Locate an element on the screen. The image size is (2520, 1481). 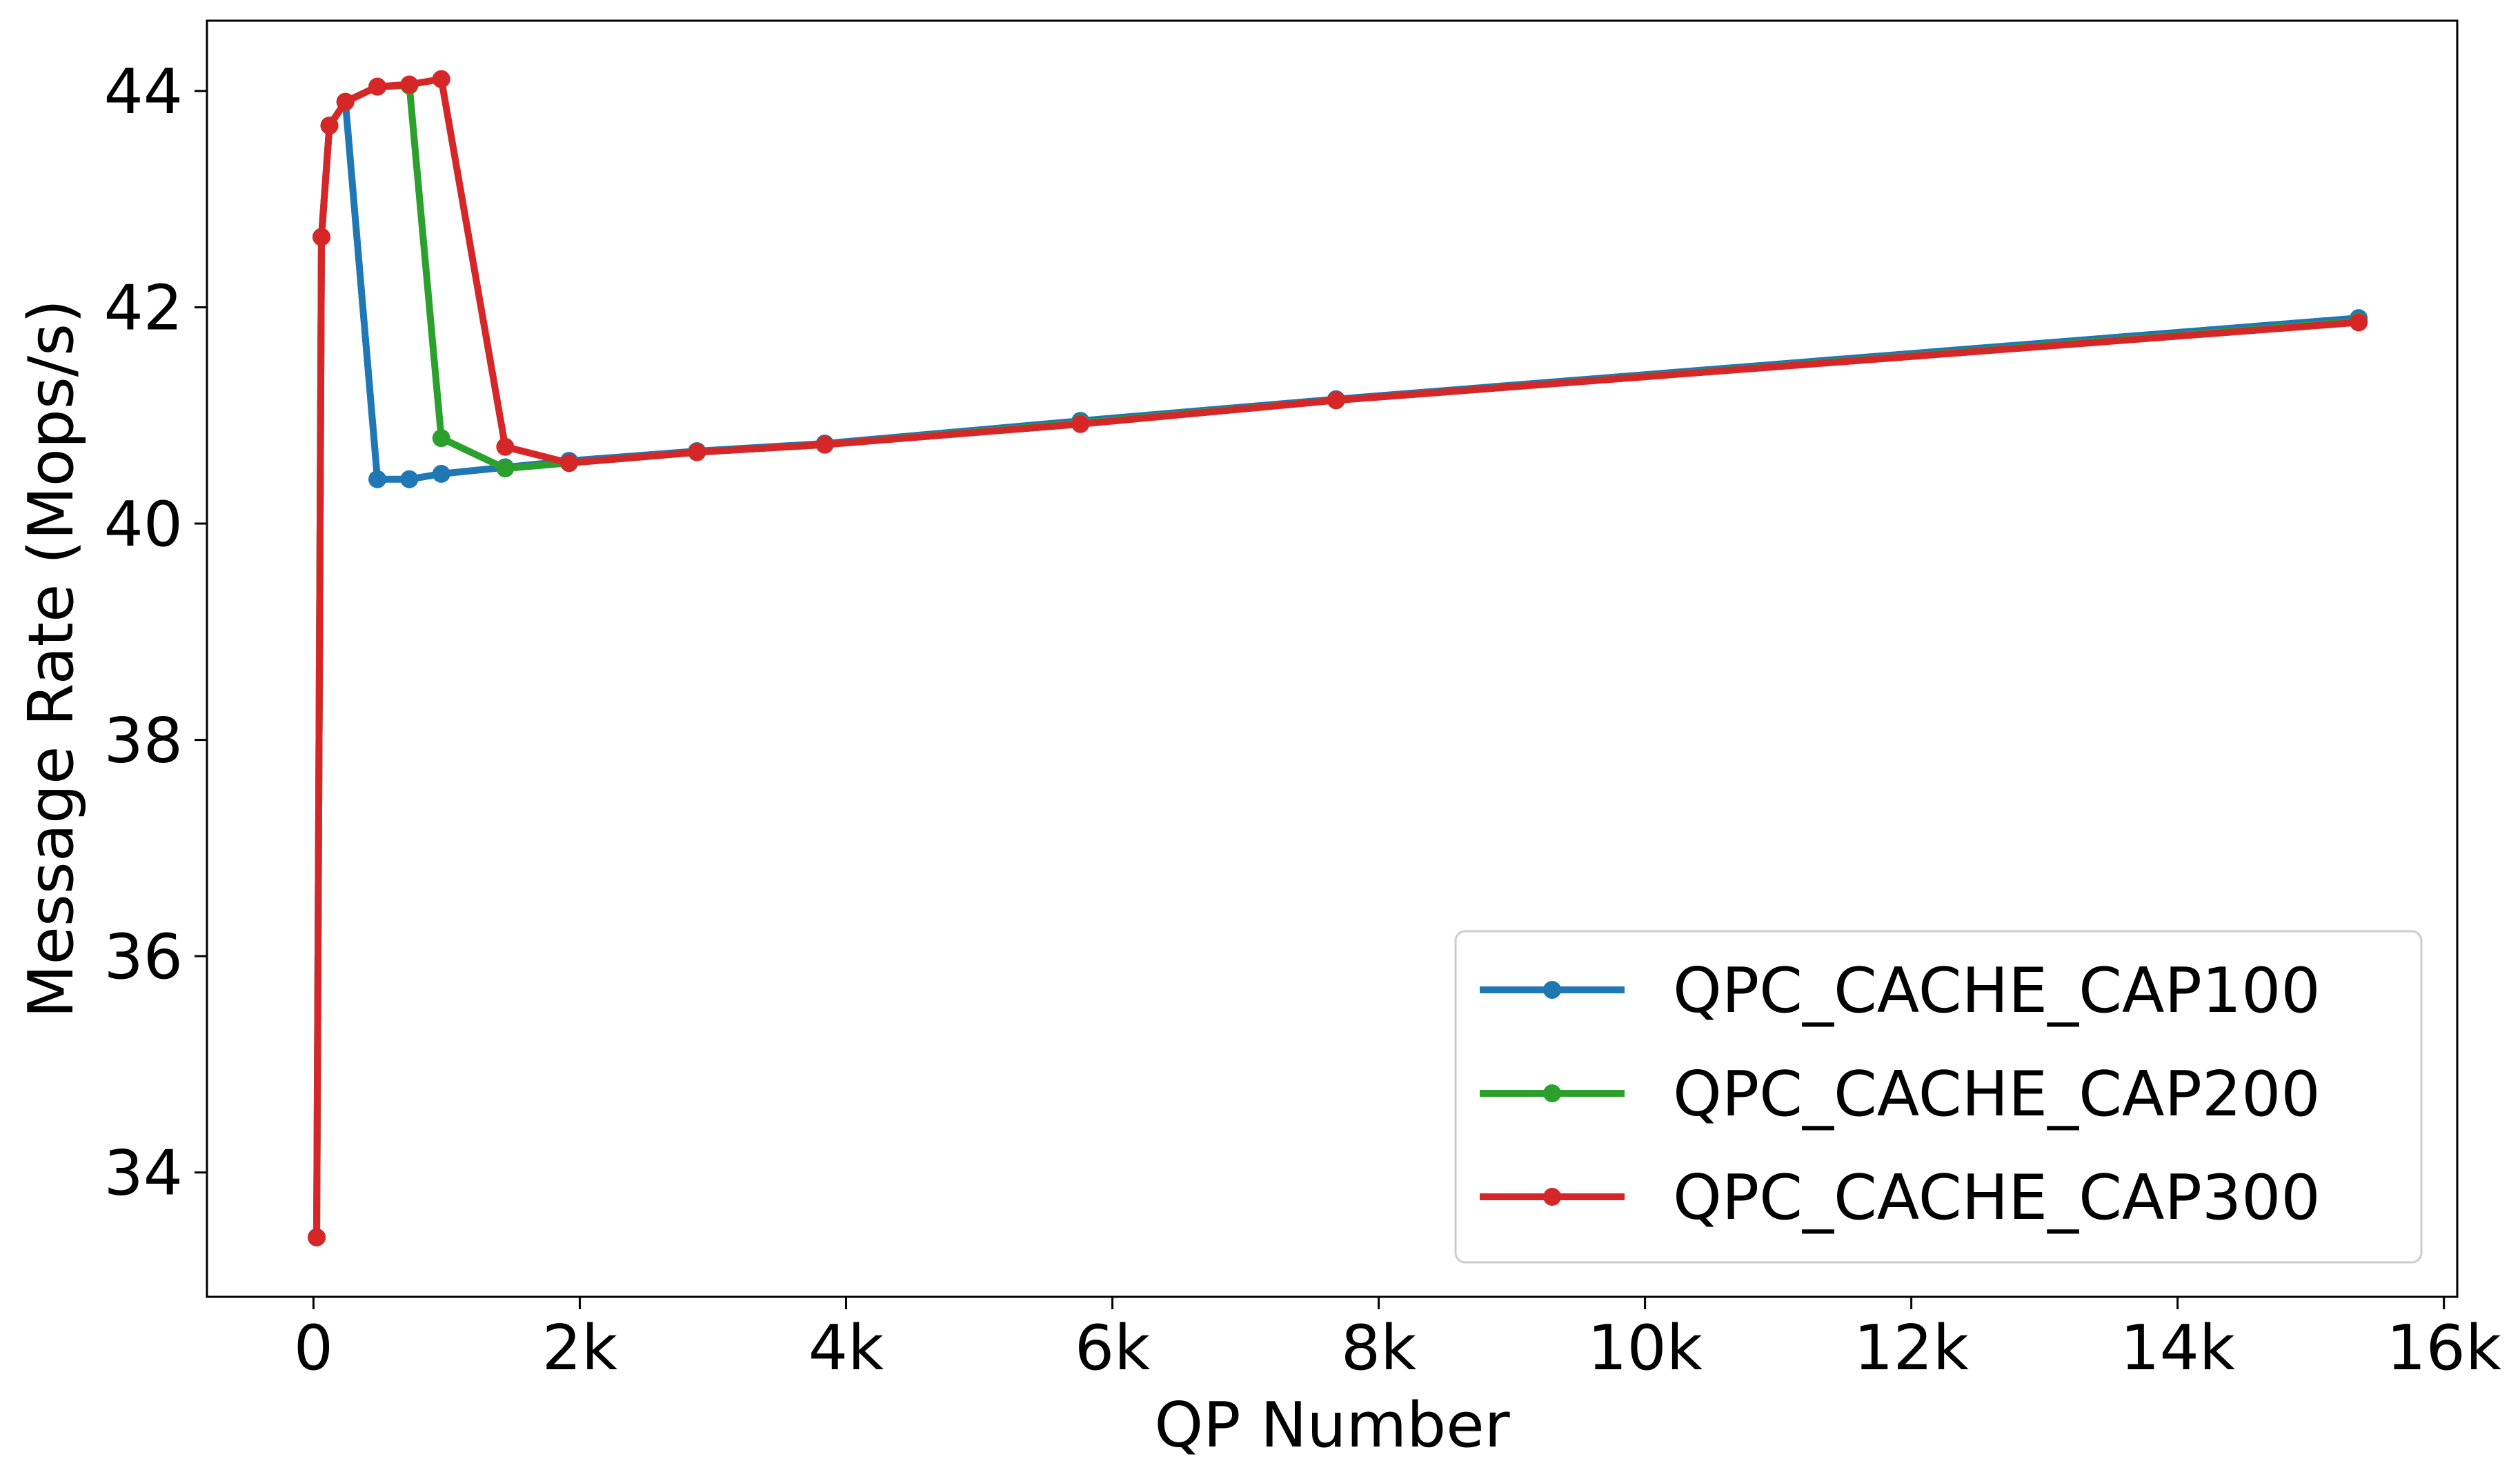
x-tick-label: 0 is located at coordinates (313, 1348).